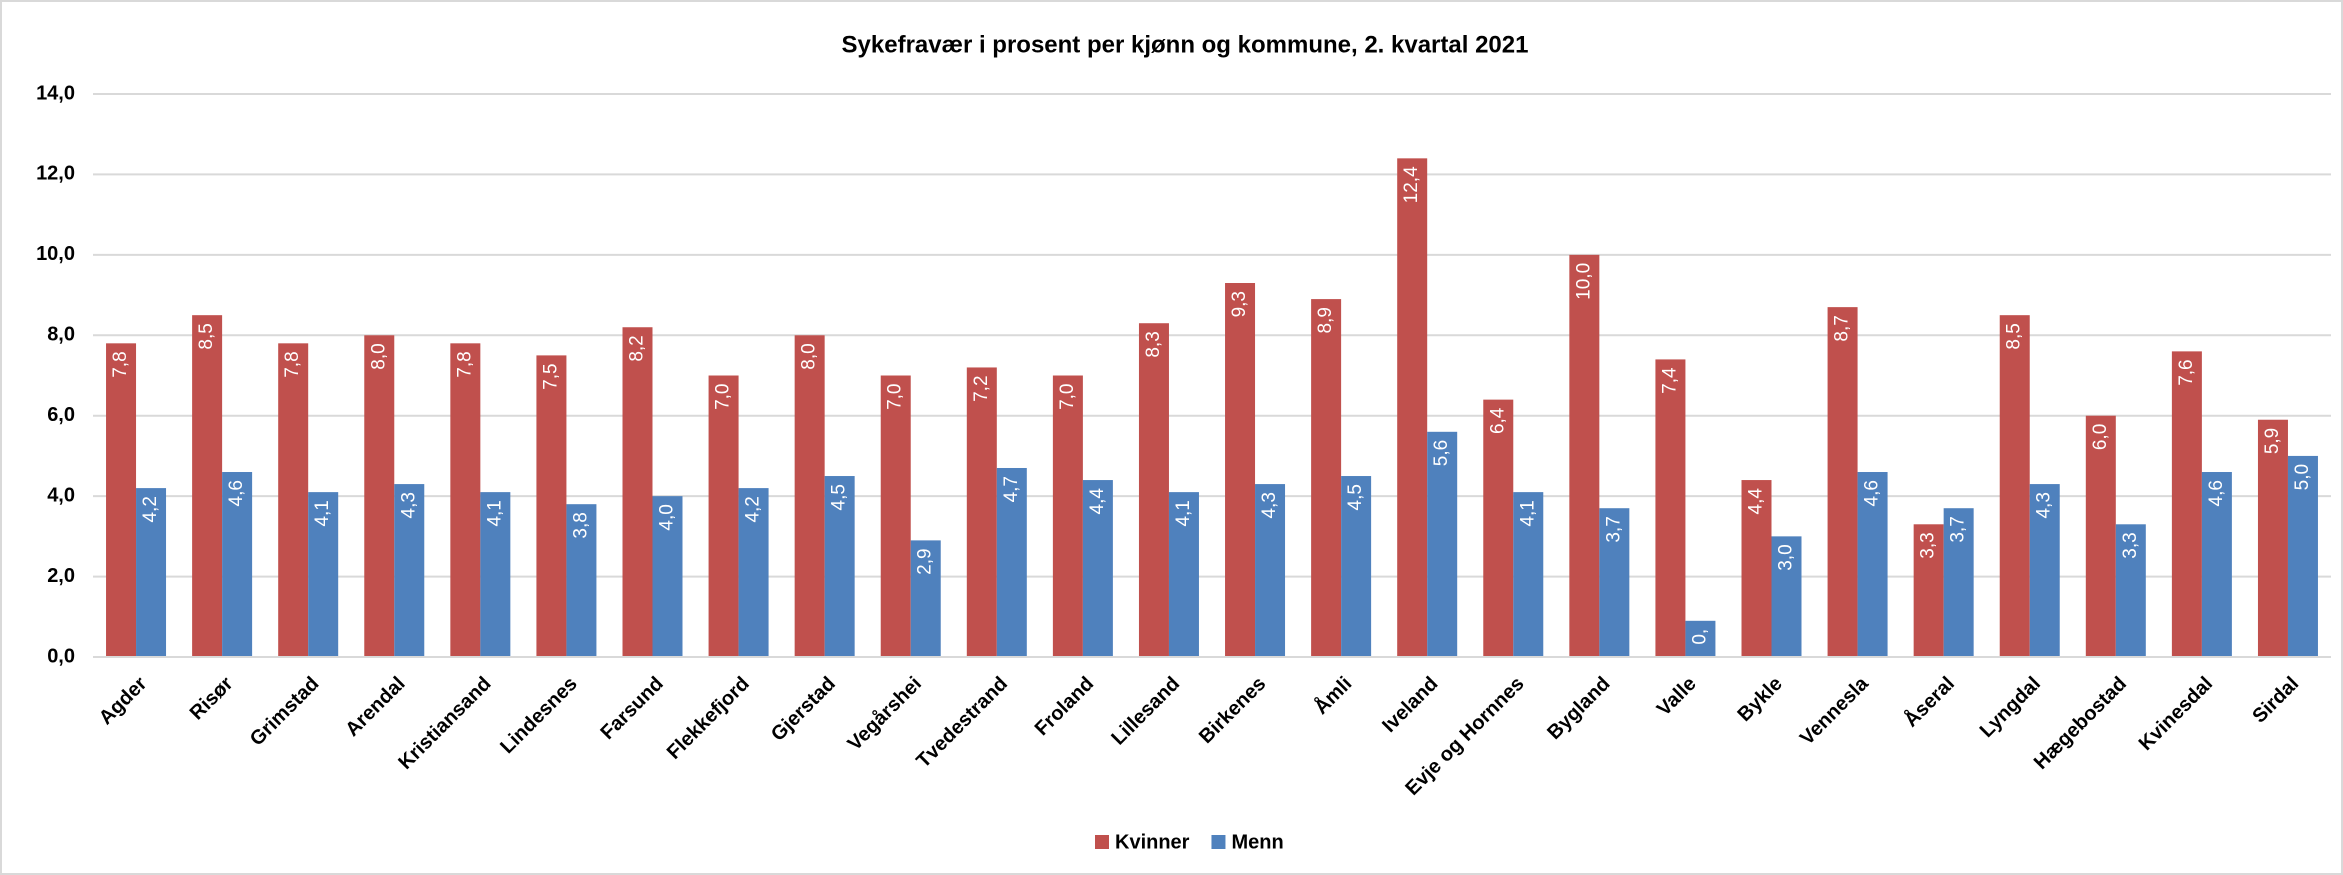 This screenshot has height=875, width=2343. I want to click on y-tick-label: 2,0, so click(61, 576).